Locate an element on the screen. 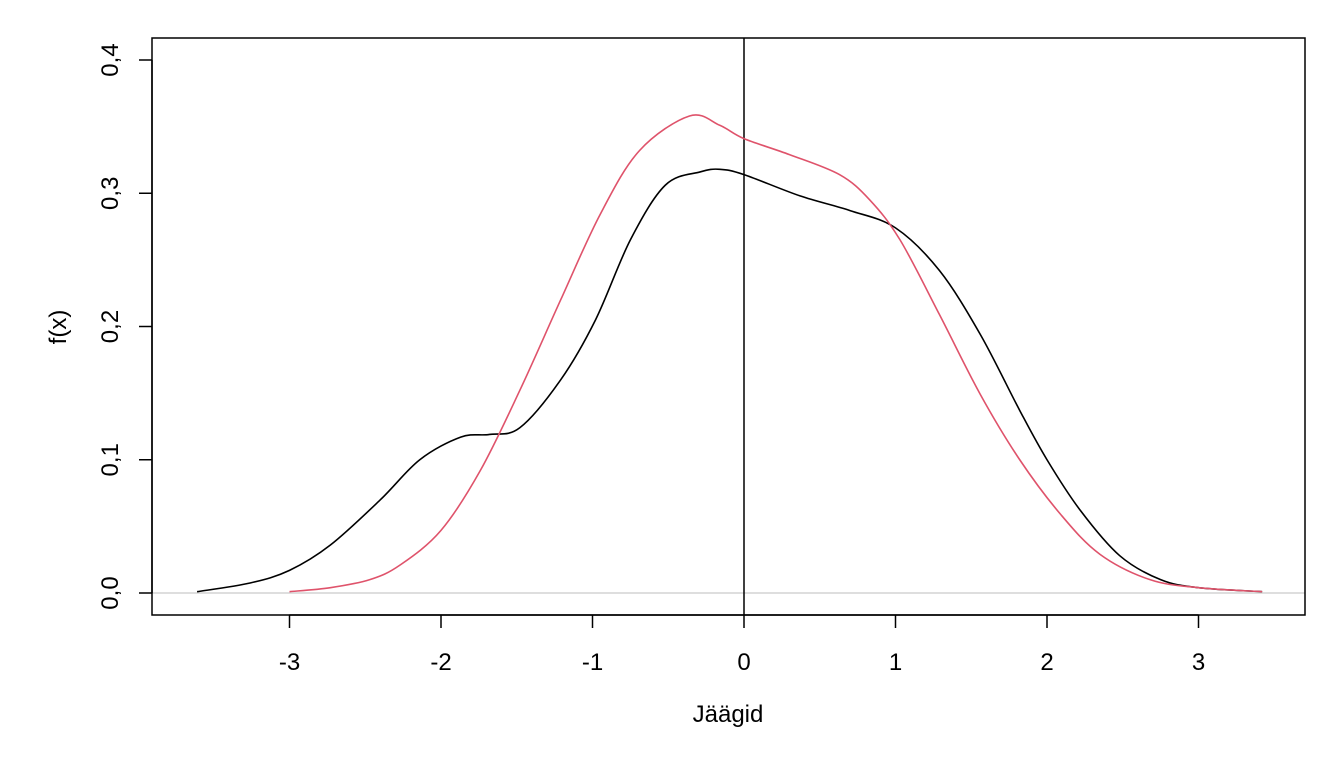 The image size is (1344, 768). y-tick-label: 0,2 is located at coordinates (110, 326).